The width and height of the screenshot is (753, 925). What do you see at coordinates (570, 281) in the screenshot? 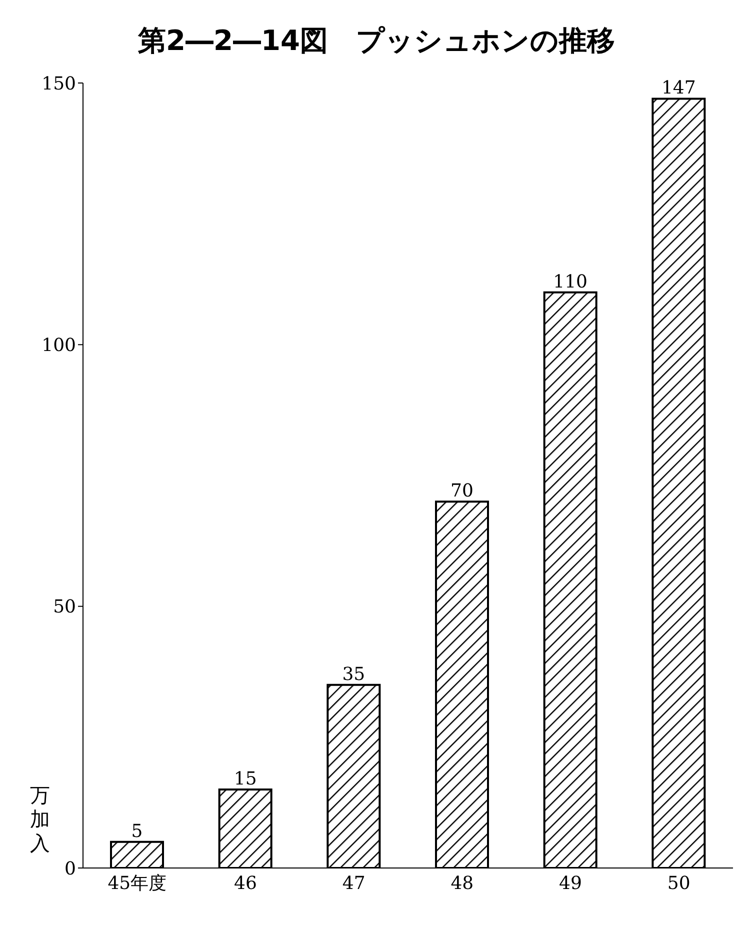
I see `data-label: 110` at bounding box center [570, 281].